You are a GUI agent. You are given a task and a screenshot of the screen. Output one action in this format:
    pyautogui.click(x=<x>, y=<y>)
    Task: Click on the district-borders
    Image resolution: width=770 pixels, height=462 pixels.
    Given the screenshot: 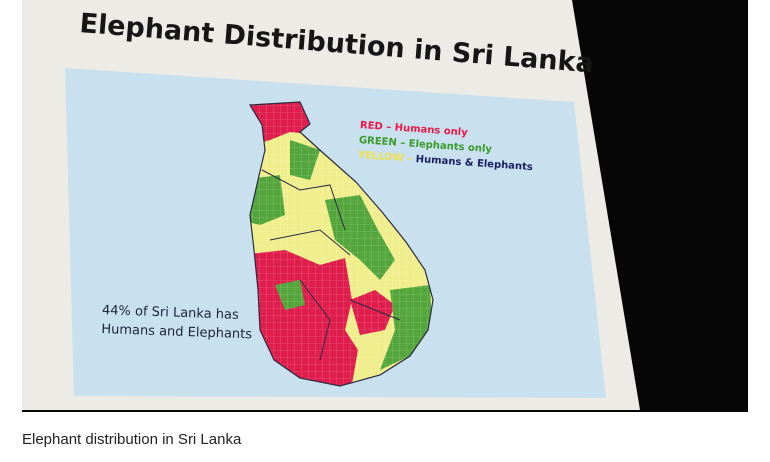 What is the action you would take?
    pyautogui.click(x=331, y=265)
    